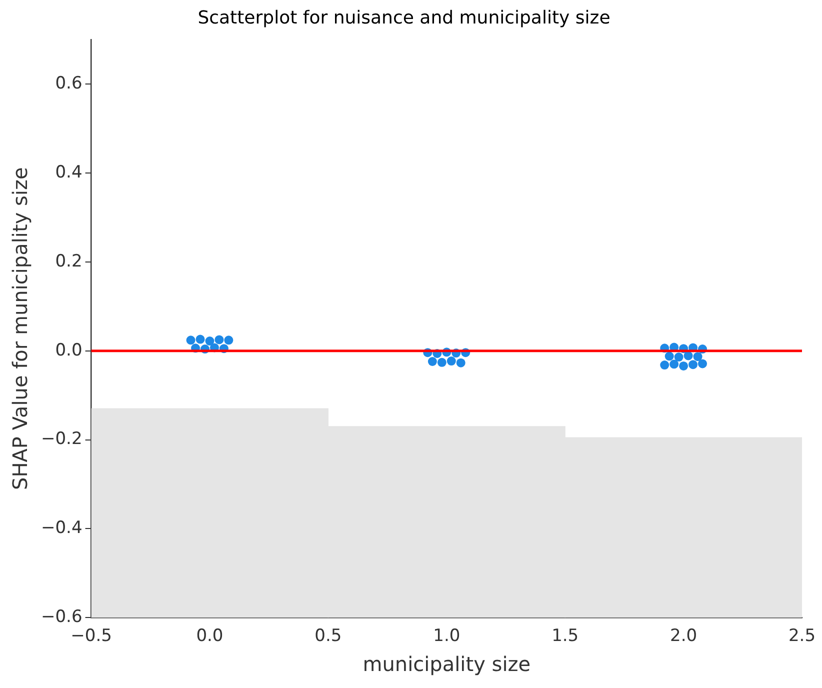 This screenshot has height=688, width=822. Describe the element at coordinates (565, 636) in the screenshot. I see `x-tick-label: 1.5` at that location.